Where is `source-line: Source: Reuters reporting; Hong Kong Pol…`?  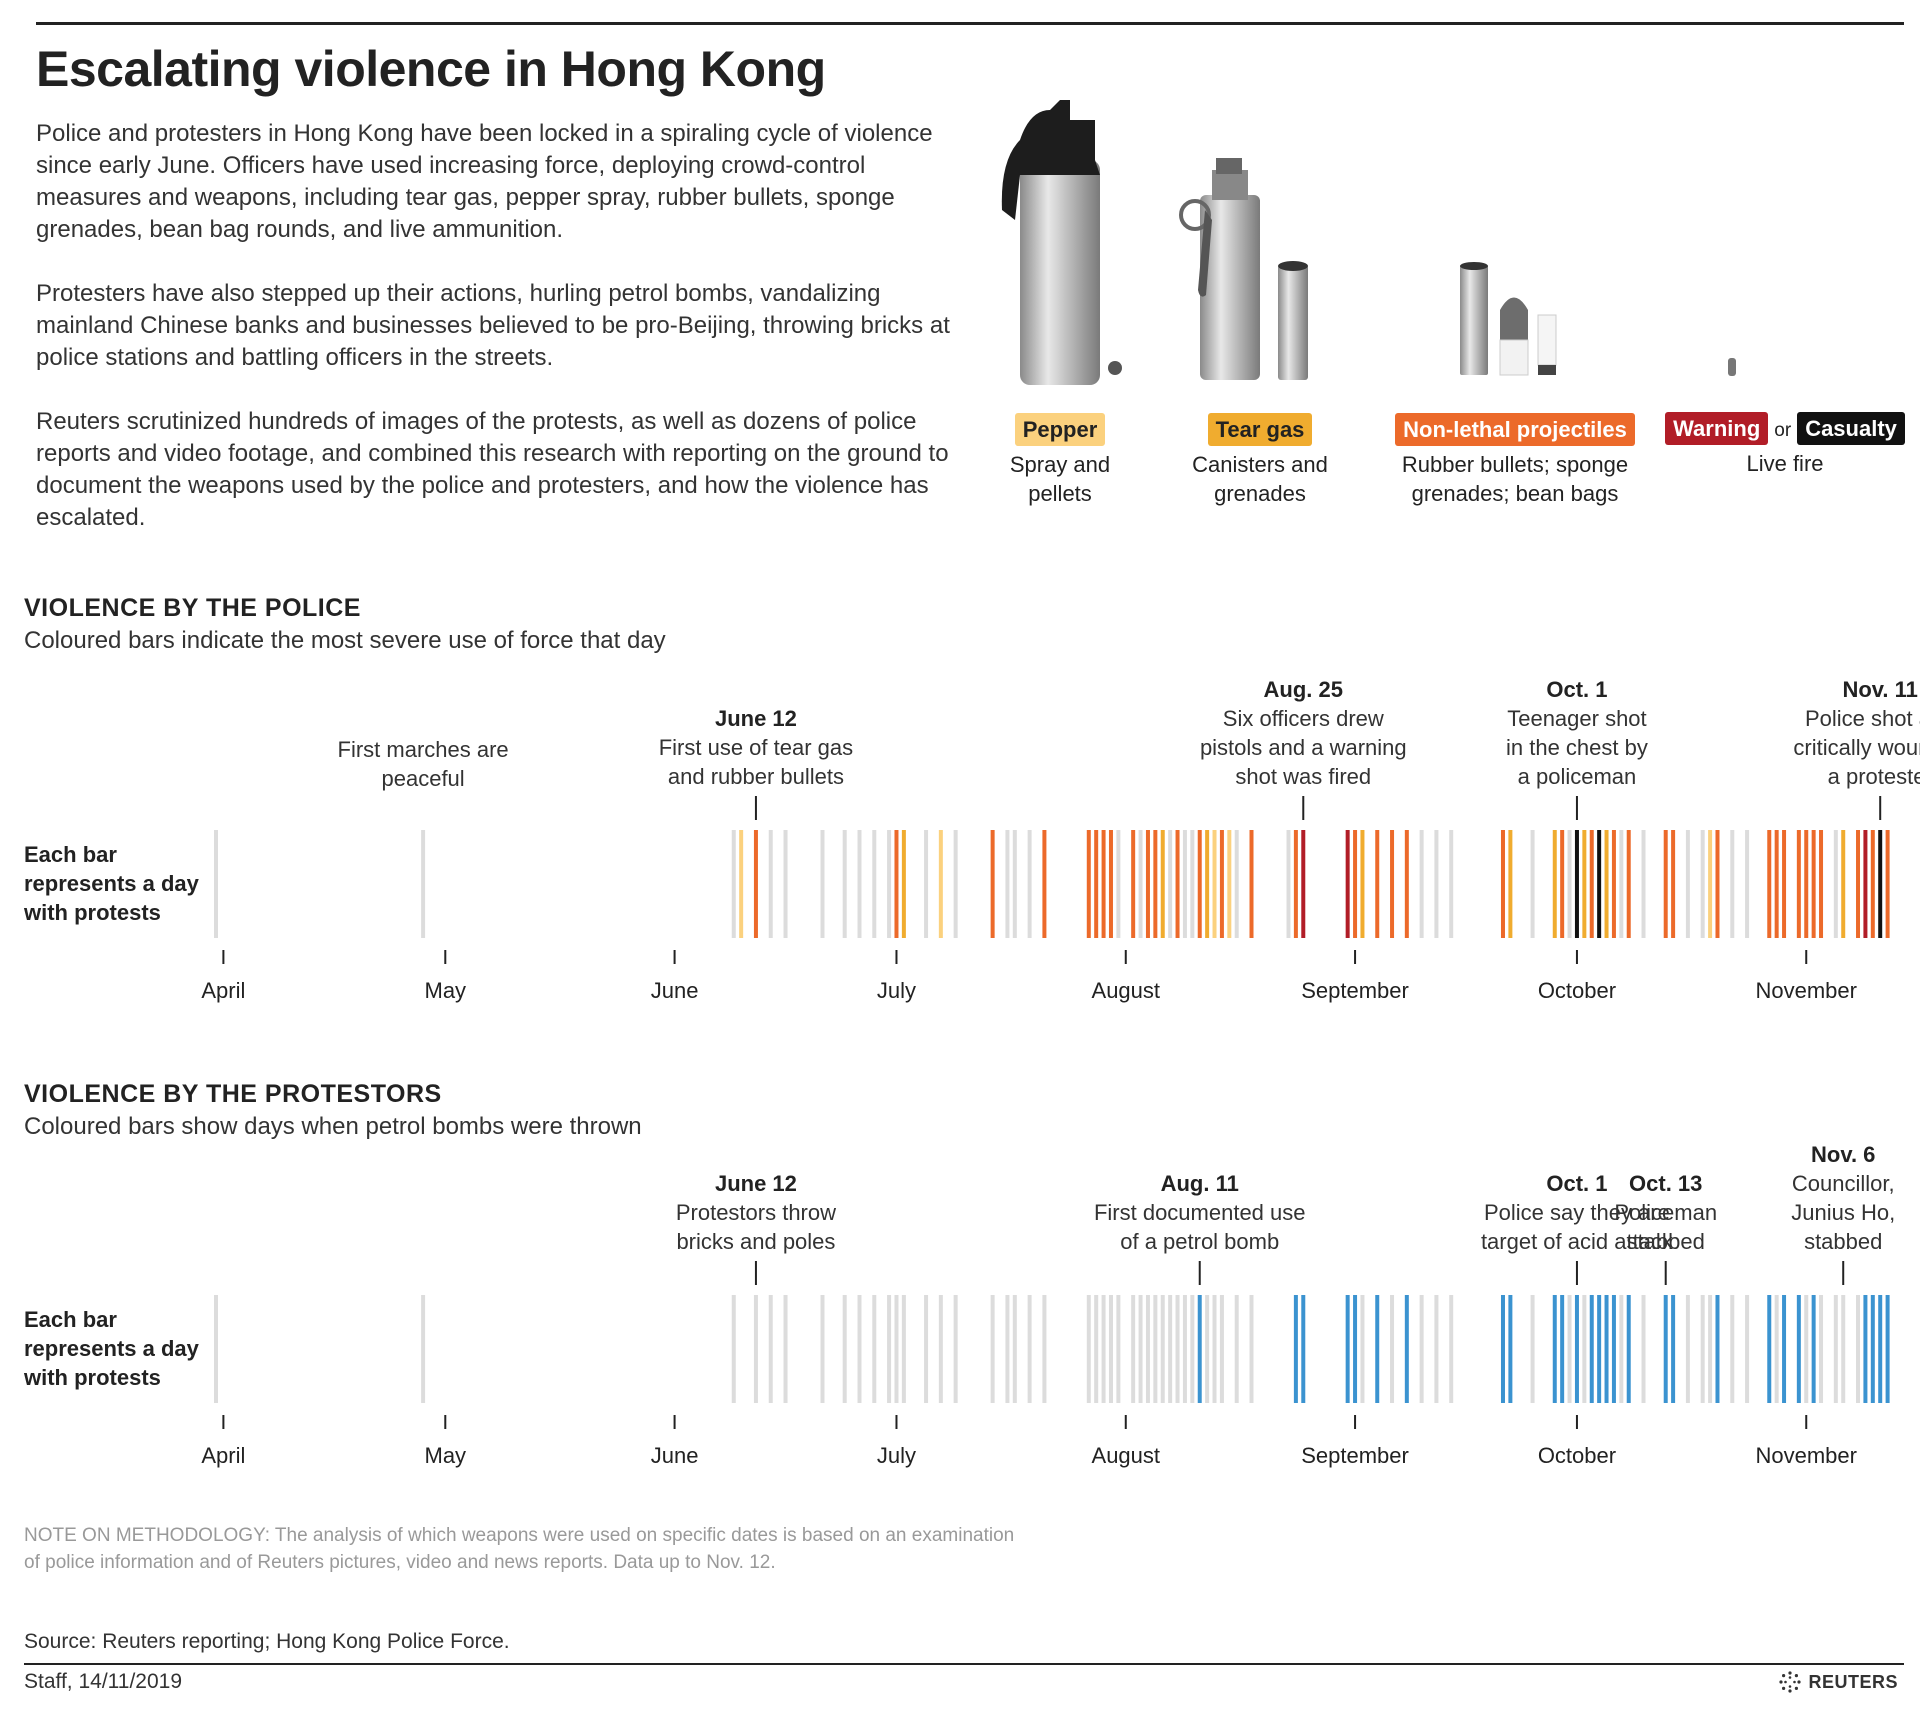 source-line: Source: Reuters reporting; Hong Kong Pol… is located at coordinates (267, 1641).